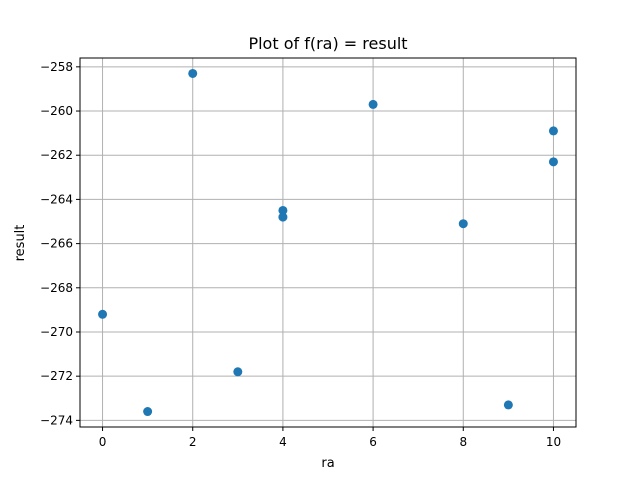  I want to click on y-tick-label: −264, so click(56, 199).